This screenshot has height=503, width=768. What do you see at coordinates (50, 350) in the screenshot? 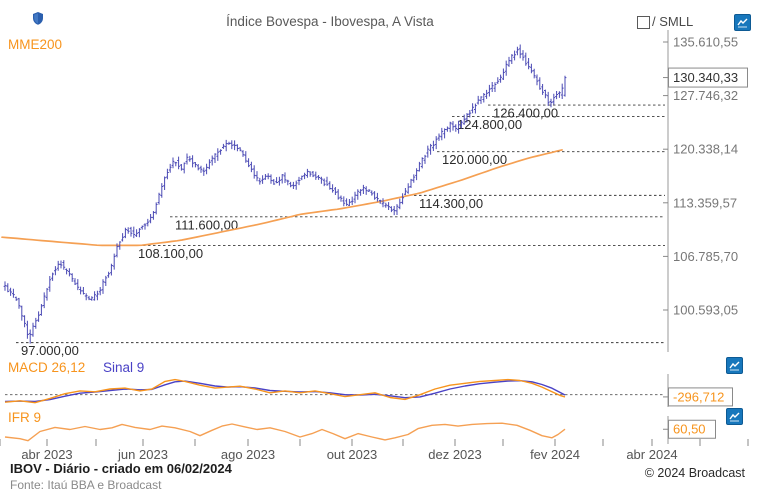
I see `level-label: 97.000,00` at bounding box center [50, 350].